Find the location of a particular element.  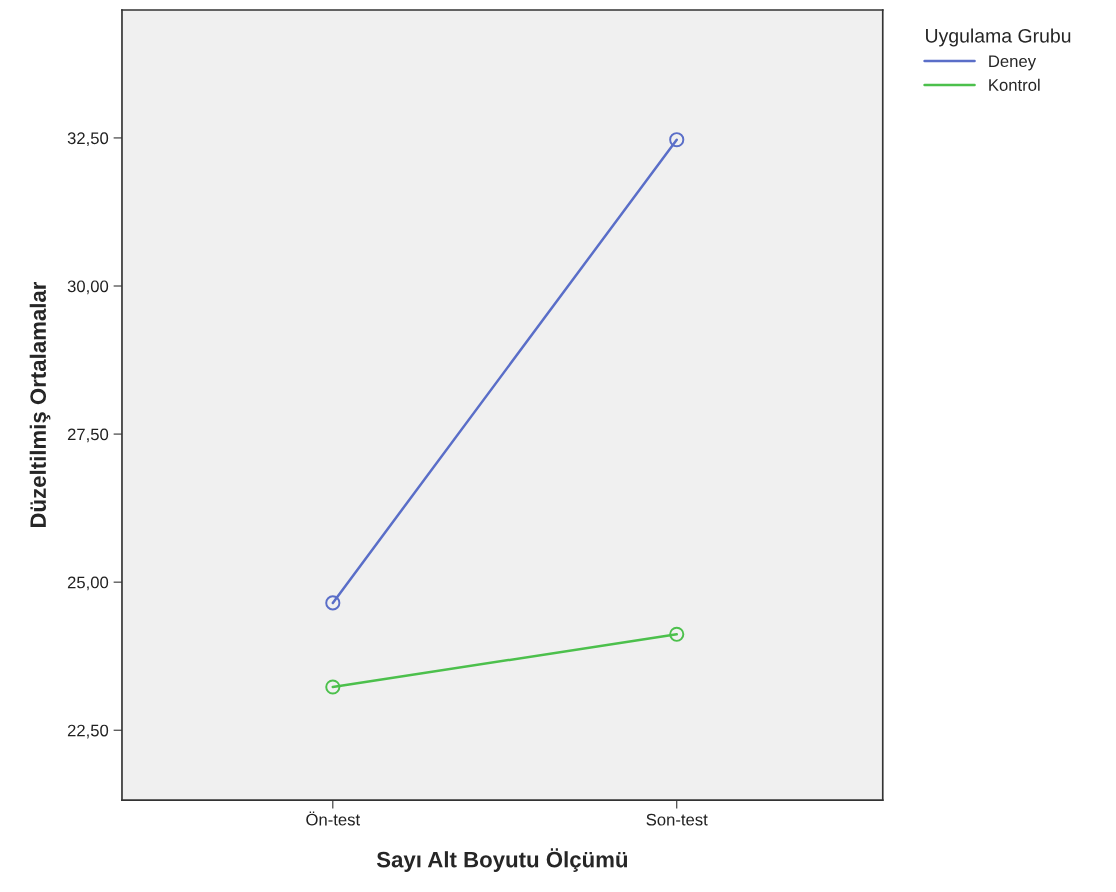

legend-title: Uygulama Grubu is located at coordinates (998, 37).